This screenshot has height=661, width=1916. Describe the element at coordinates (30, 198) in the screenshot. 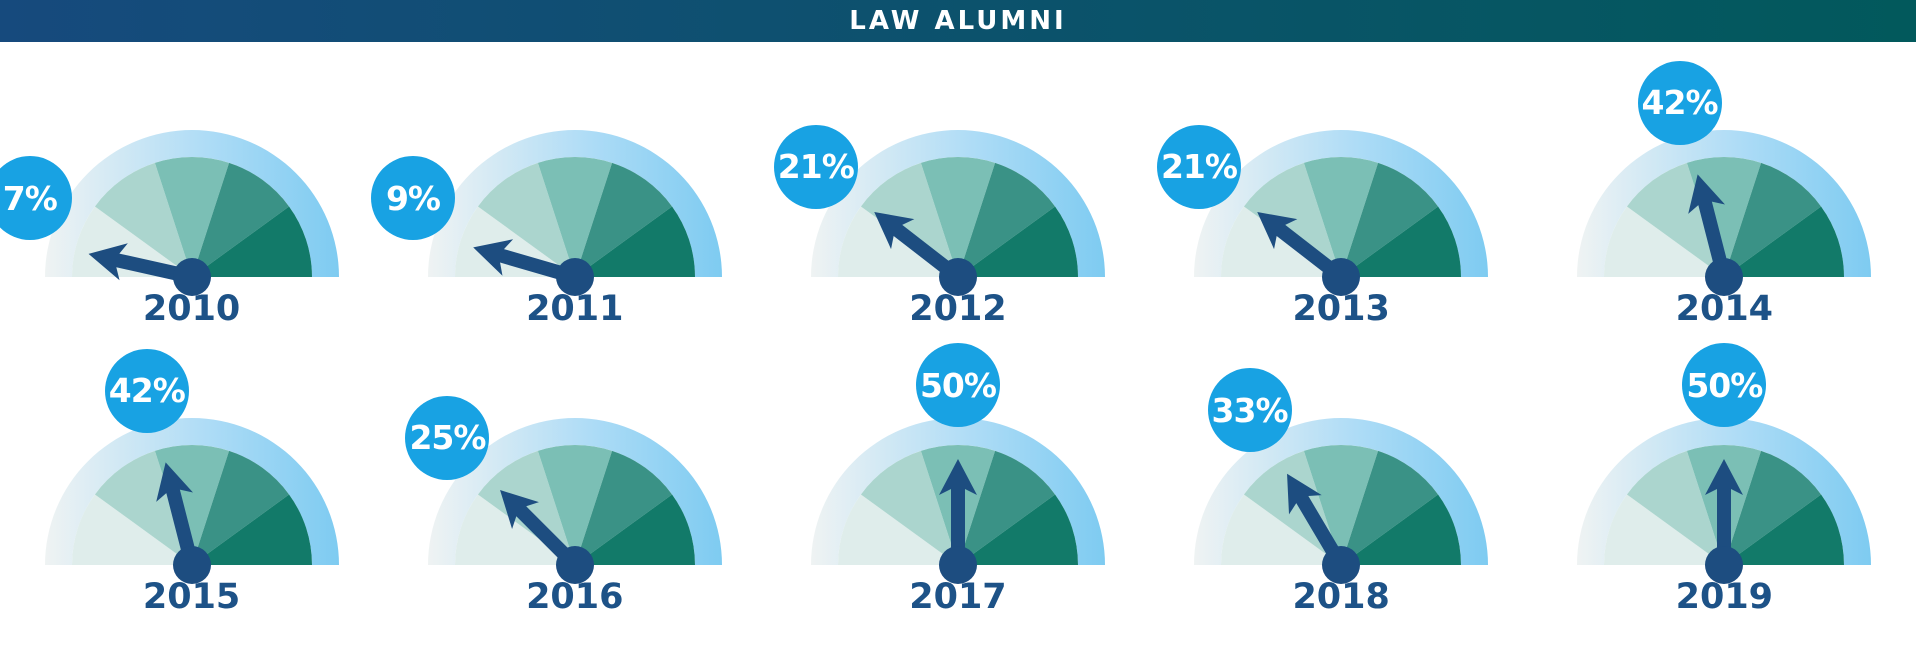

I see `value-badge-label: 7%` at that location.